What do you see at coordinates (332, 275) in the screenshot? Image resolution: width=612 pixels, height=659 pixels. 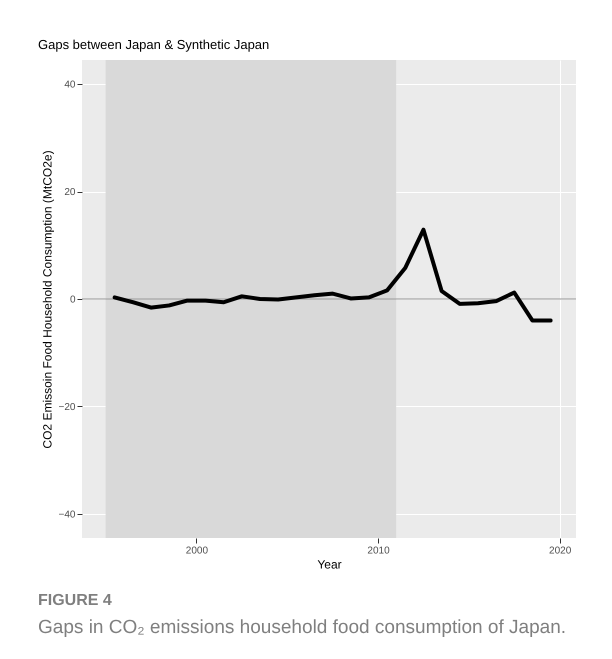 I see `line-series` at bounding box center [332, 275].